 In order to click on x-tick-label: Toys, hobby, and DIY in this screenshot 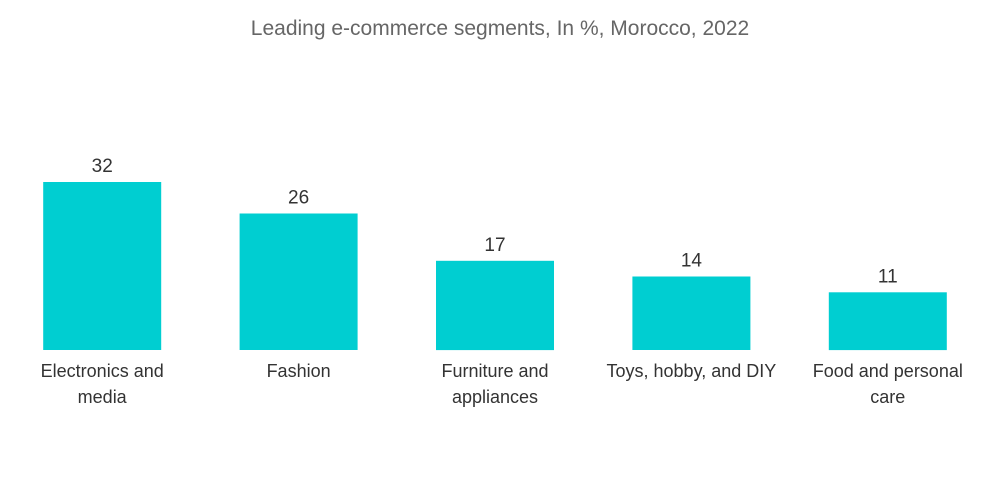, I will do `click(692, 371)`.